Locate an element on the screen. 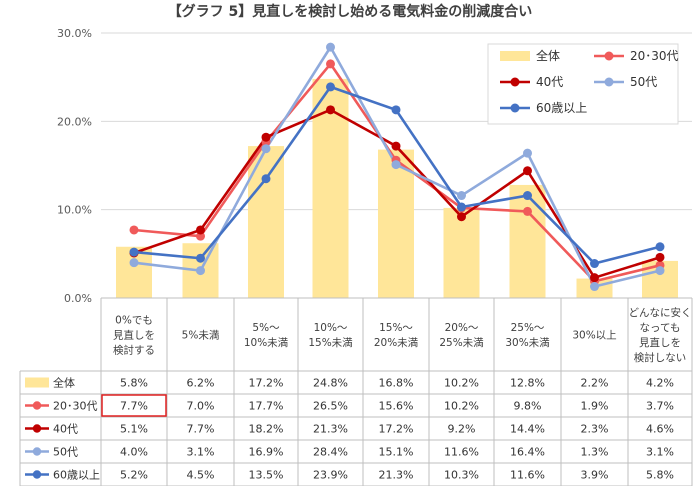  value-label: 3.9% is located at coordinates (595, 475).